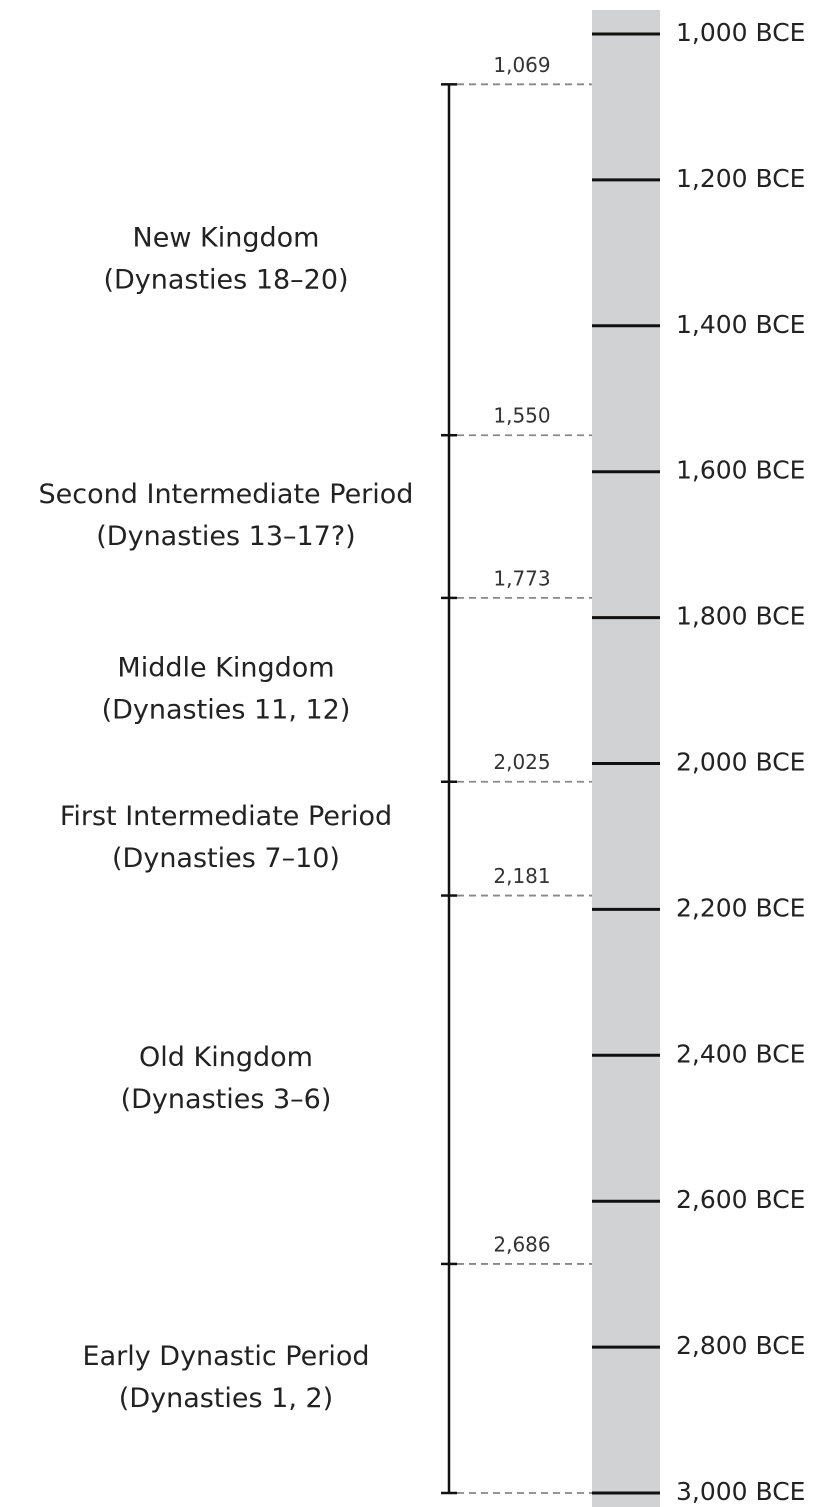  Describe the element at coordinates (740, 1491) in the screenshot. I see `tick-label: 3,000 BCE` at that location.